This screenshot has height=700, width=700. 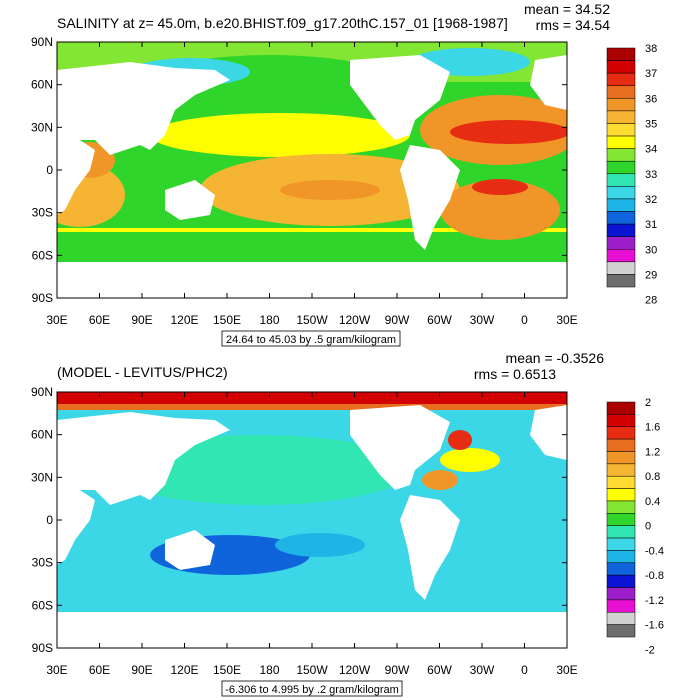 I want to click on colorbar-label: -1.6, so click(x=654, y=626).